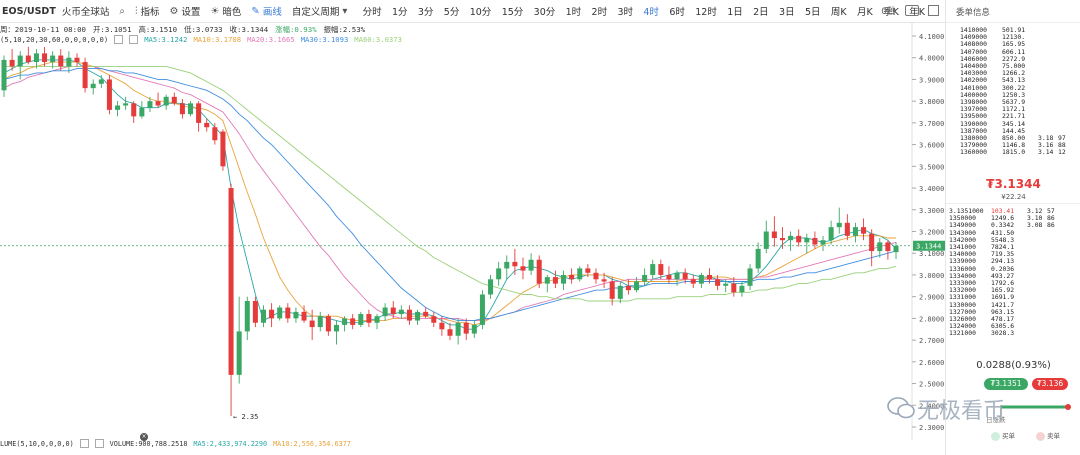 The image size is (1080, 455). I want to click on ask-row: 1379000 1146.8 3.16 88, so click(1016, 145).